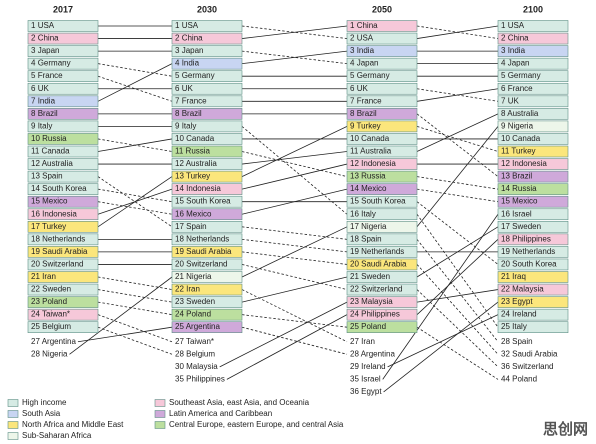 The width and height of the screenshot is (596, 444). I want to click on country: Canada, so click(375, 138).